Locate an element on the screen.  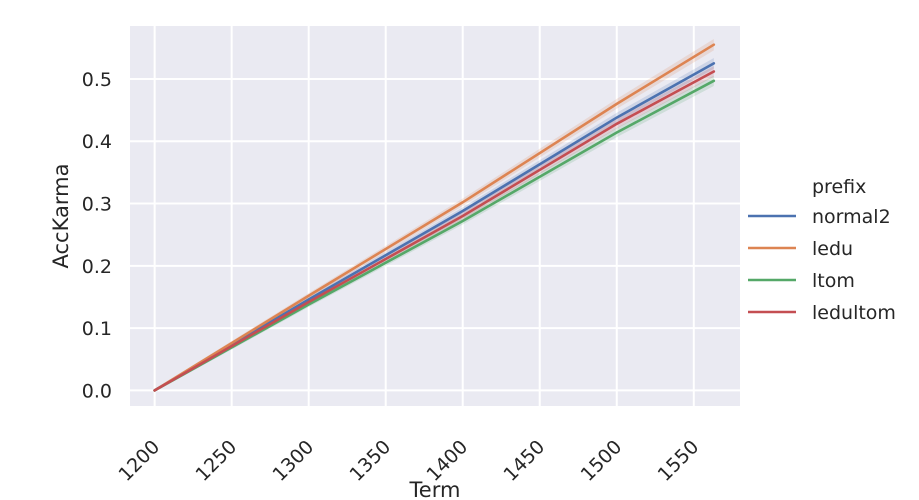
x-tick-label: 1200 is located at coordinates (139, 461).